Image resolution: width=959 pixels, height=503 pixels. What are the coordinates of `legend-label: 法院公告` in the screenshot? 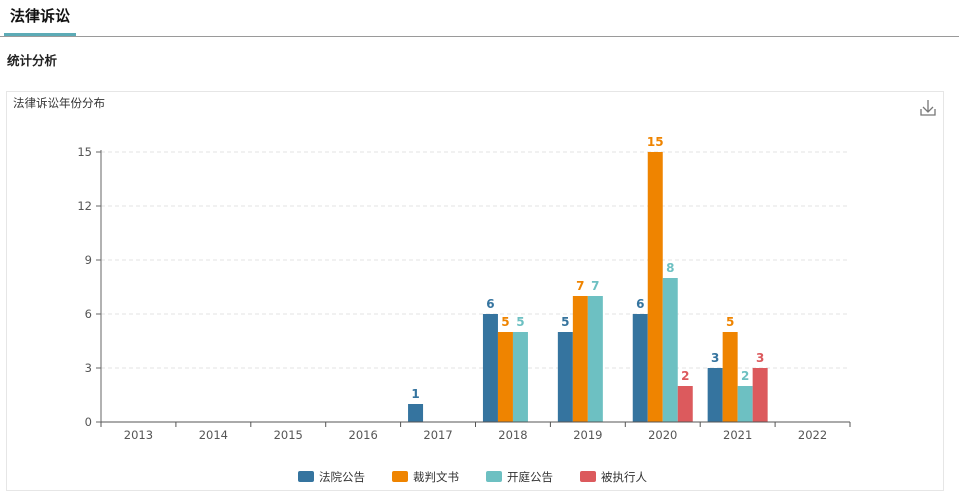 It's located at (342, 477).